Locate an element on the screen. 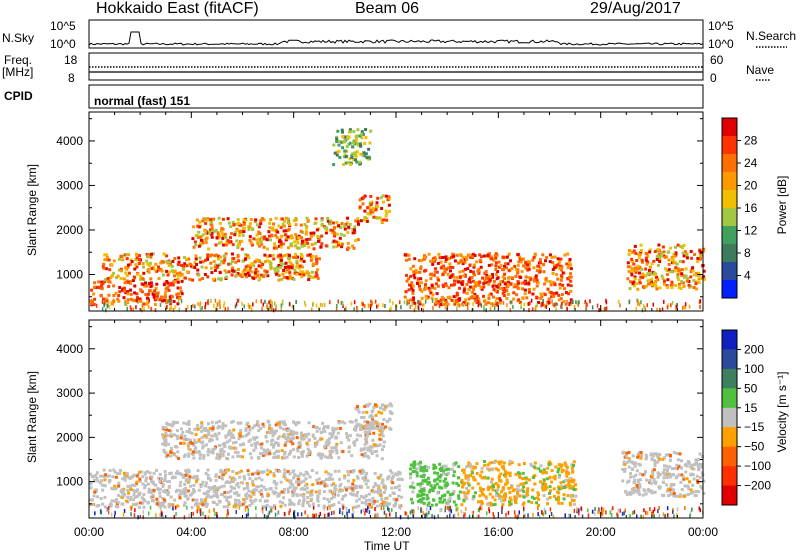  colorbar-segment is located at coordinates (729, 235).